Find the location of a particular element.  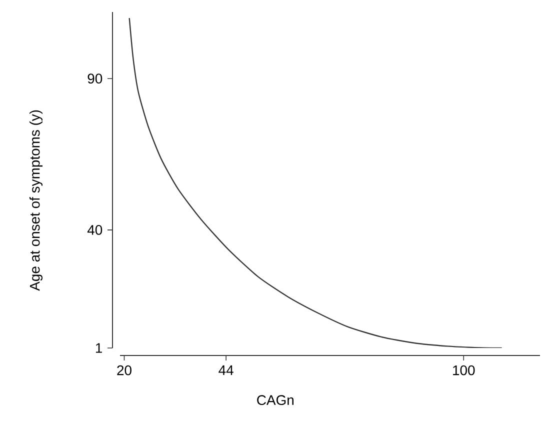

y-tick-label: 90 is located at coordinates (95, 79).